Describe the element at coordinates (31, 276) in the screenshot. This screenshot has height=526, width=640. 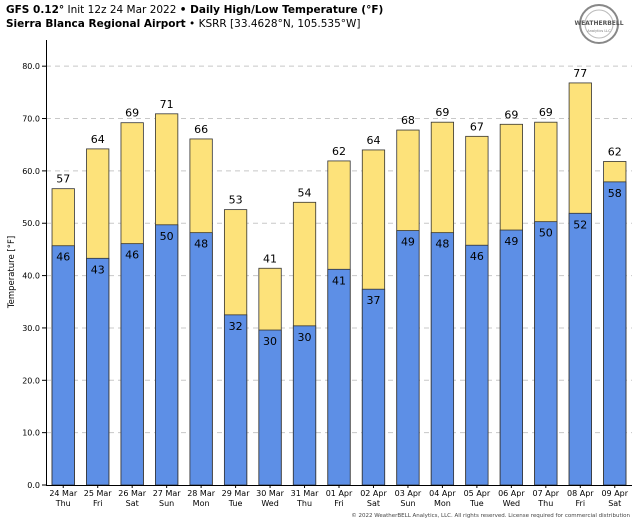
I see `y-tick-label: 40.0` at that location.